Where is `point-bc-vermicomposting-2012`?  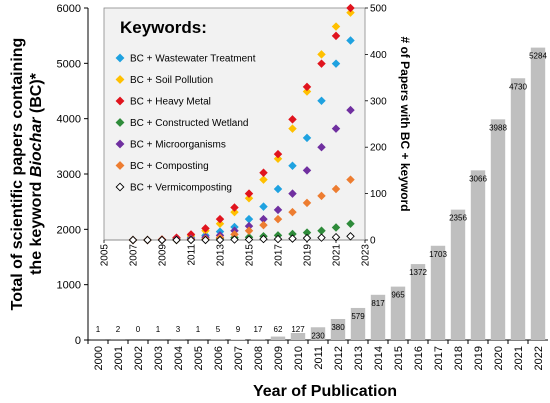 point-bc-vermicomposting-2012 is located at coordinates (205, 240).